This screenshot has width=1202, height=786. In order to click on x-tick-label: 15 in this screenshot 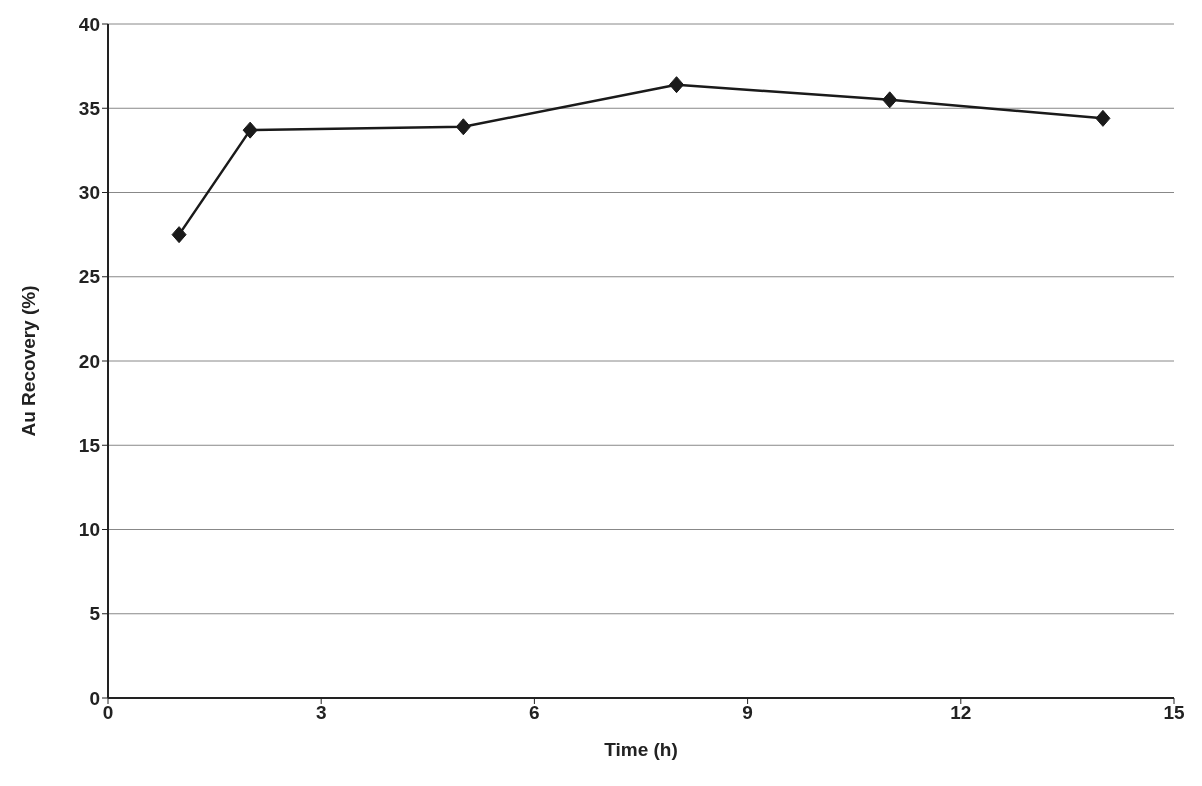, I will do `click(1174, 713)`.